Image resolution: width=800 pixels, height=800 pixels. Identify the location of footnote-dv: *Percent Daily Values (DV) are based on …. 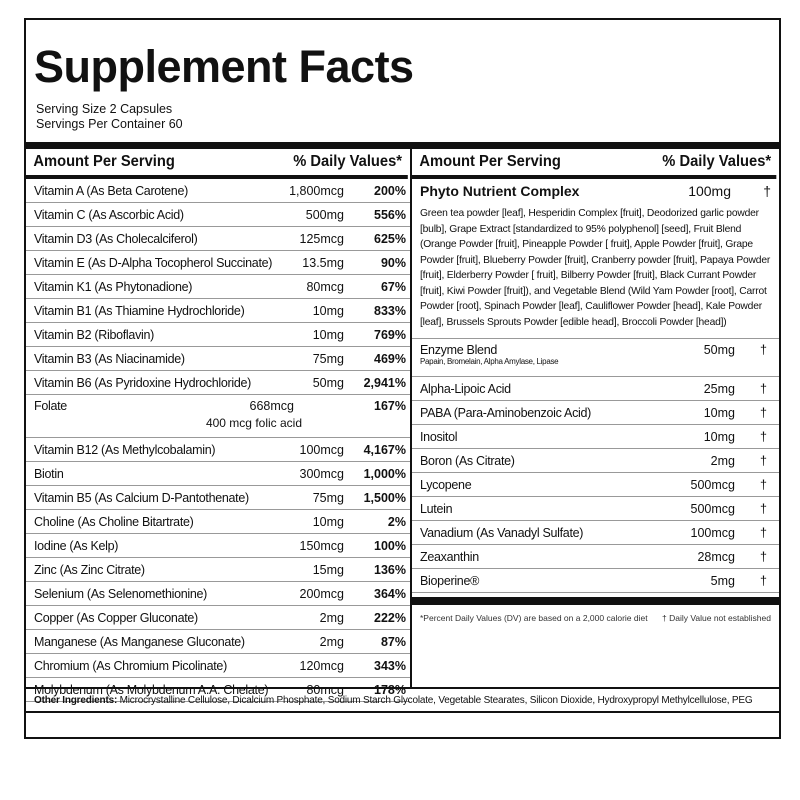
(534, 618).